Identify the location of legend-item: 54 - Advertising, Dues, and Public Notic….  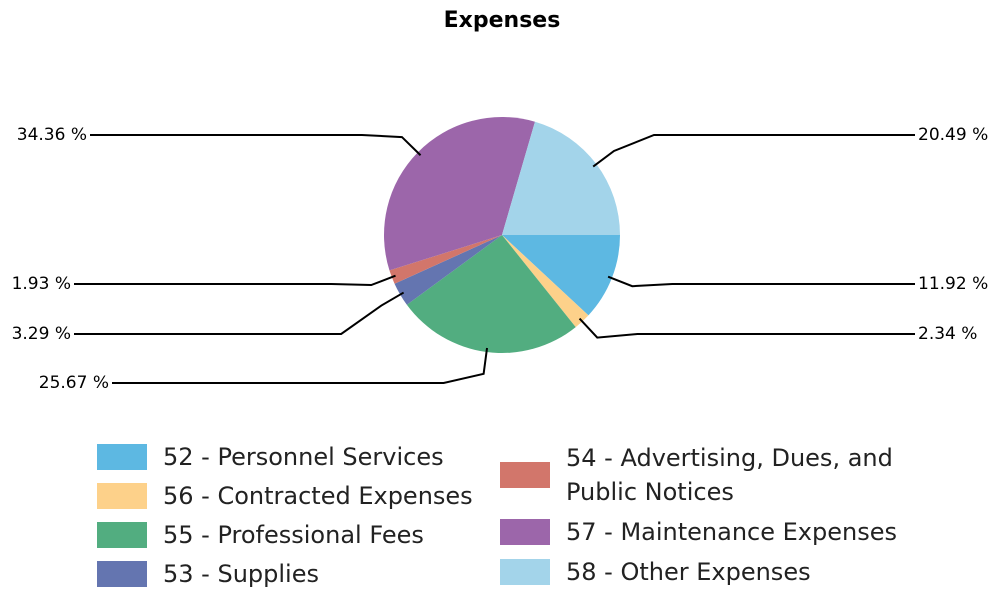
(700, 475).